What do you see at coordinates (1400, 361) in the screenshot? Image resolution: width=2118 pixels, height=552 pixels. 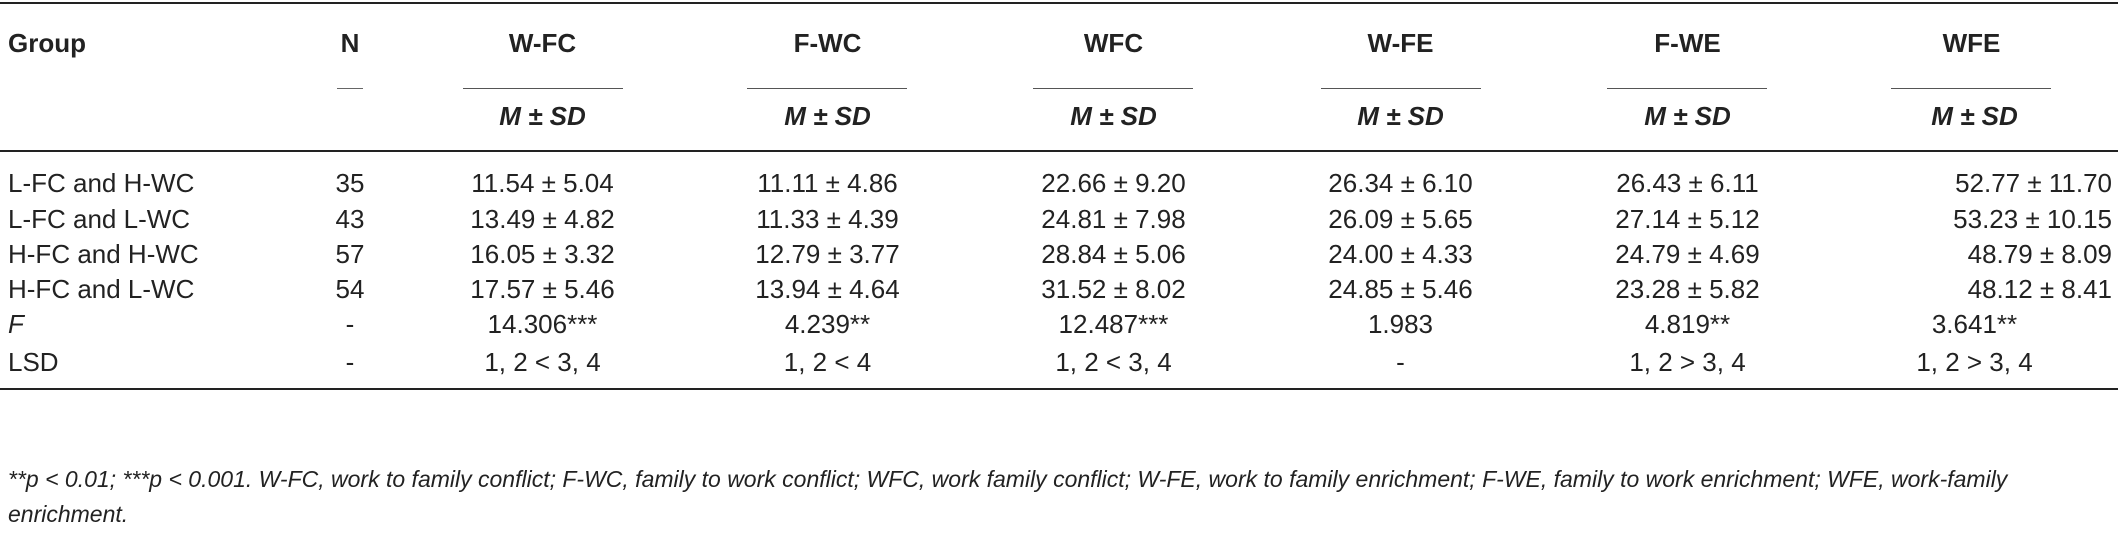 I see `table-cell: -` at bounding box center [1400, 361].